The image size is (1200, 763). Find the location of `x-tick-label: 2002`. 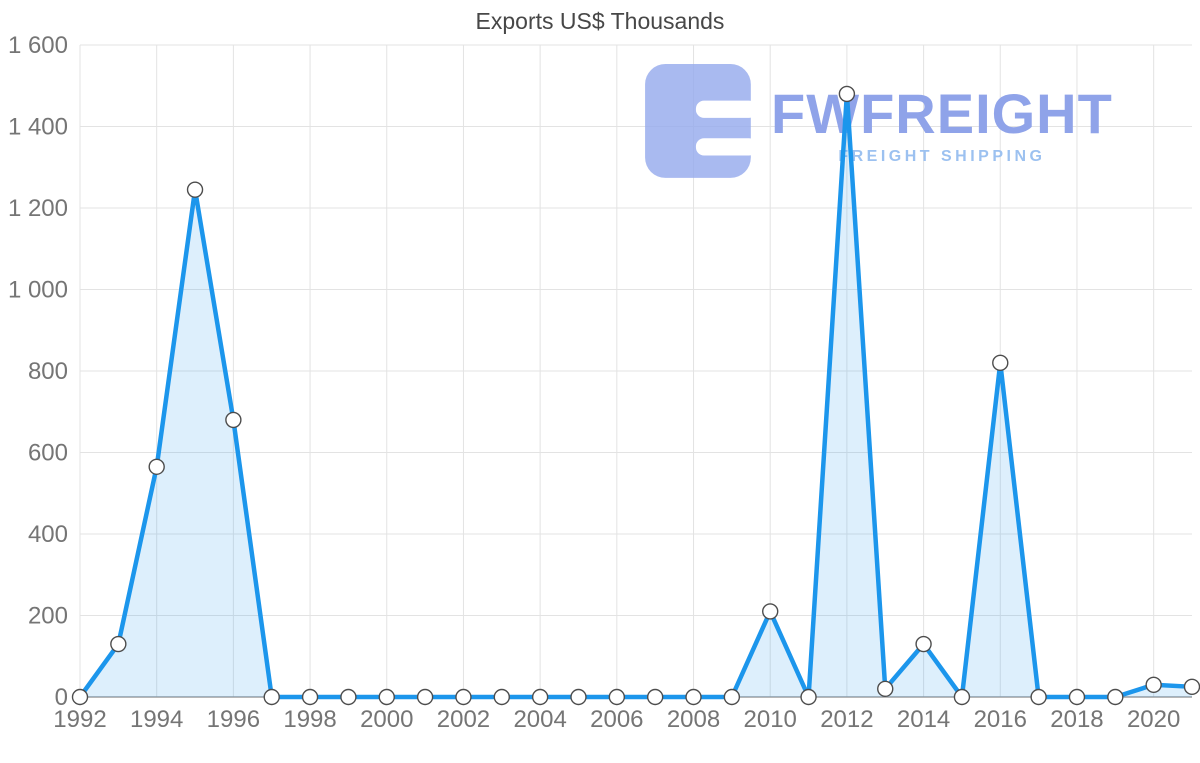

x-tick-label: 2002 is located at coordinates (463, 719).